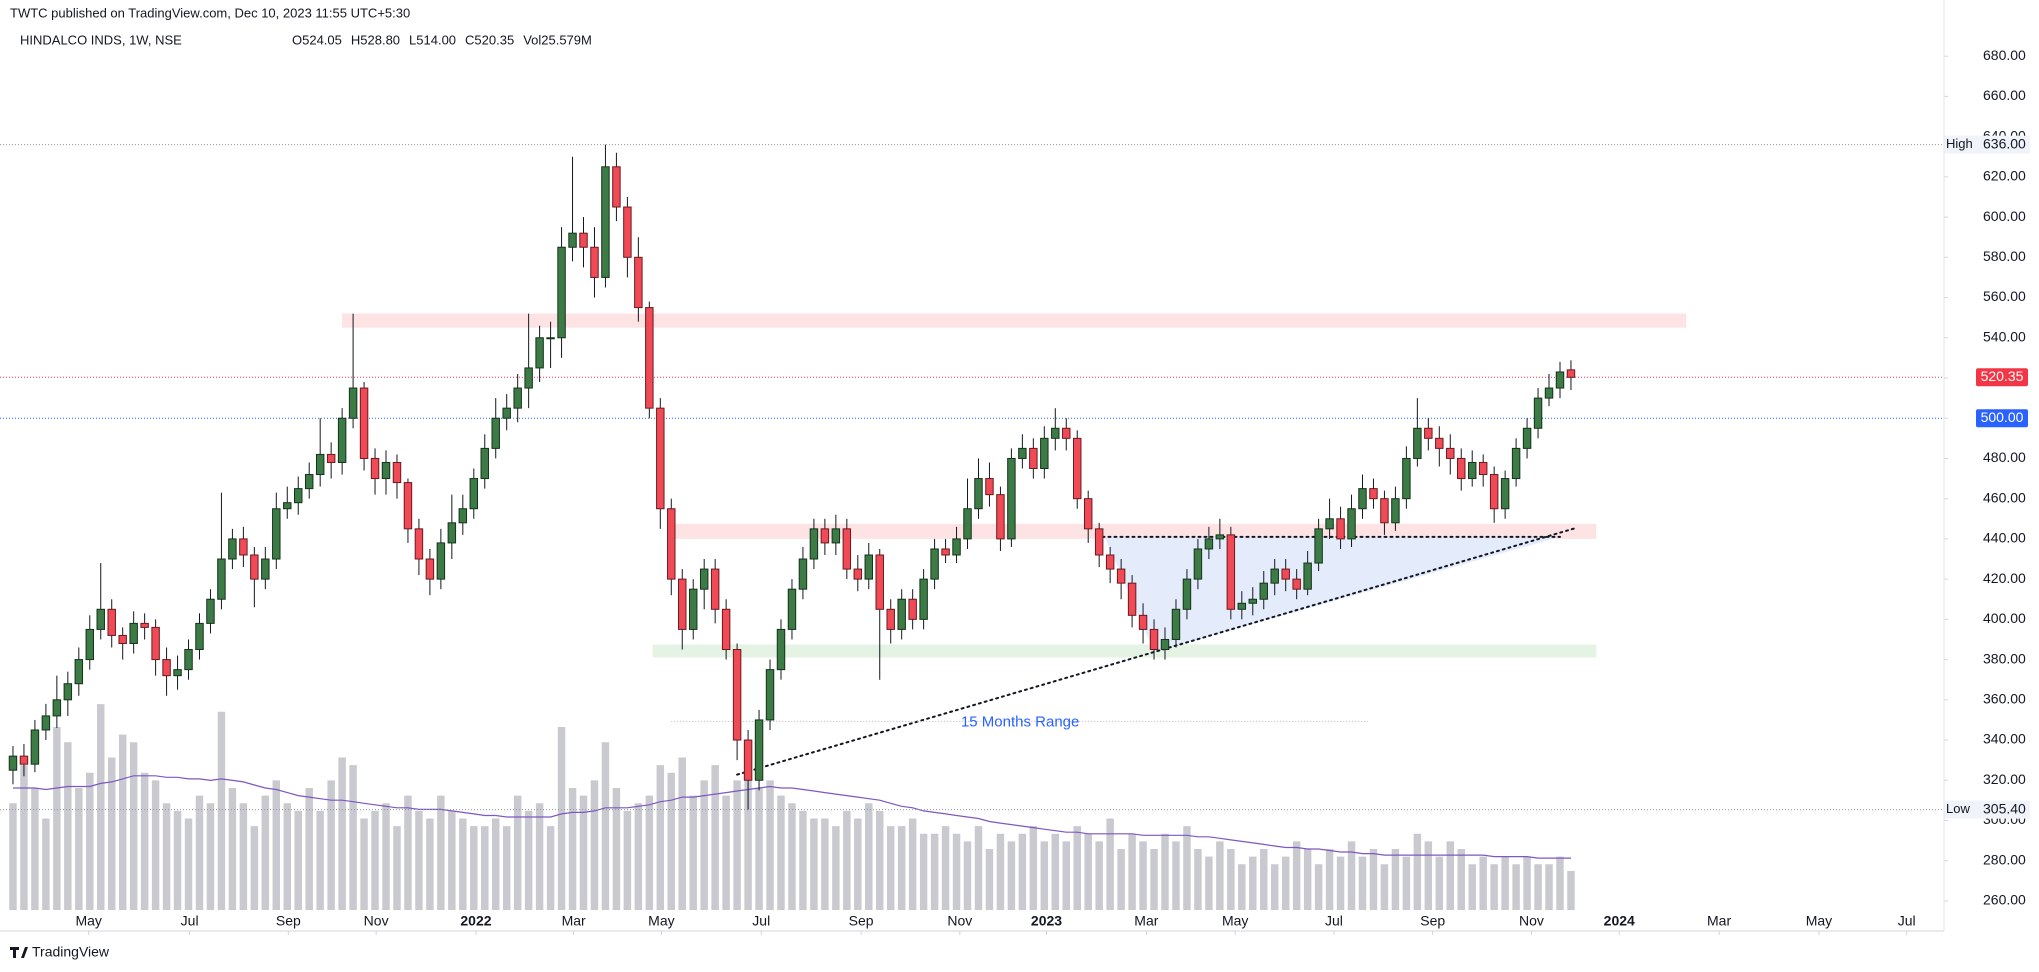 This screenshot has width=2039, height=972. Describe the element at coordinates (2004, 739) in the screenshot. I see `y-tick-label: 340.00` at that location.